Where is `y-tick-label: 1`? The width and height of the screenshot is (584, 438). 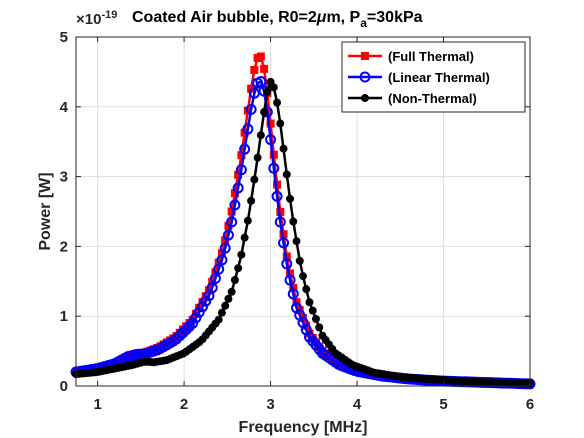
y-tick-label: 1 is located at coordinates (64, 316).